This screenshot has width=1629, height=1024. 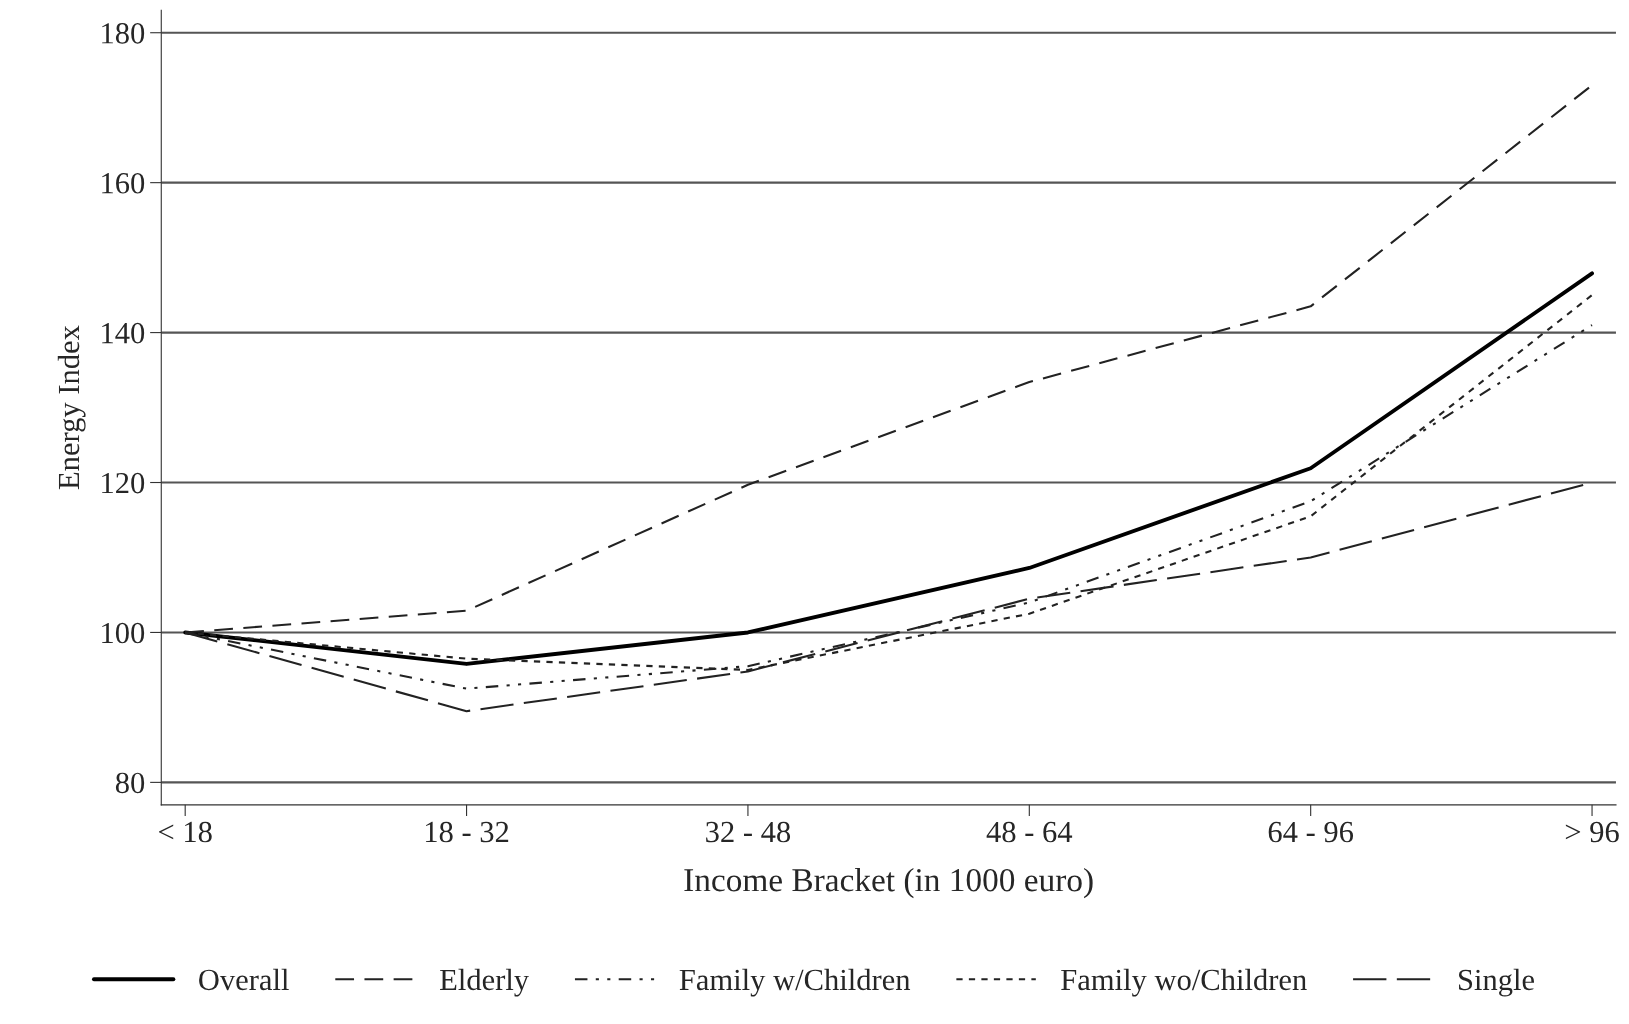 What do you see at coordinates (484, 982) in the screenshot?
I see `legend-label: Elderly` at bounding box center [484, 982].